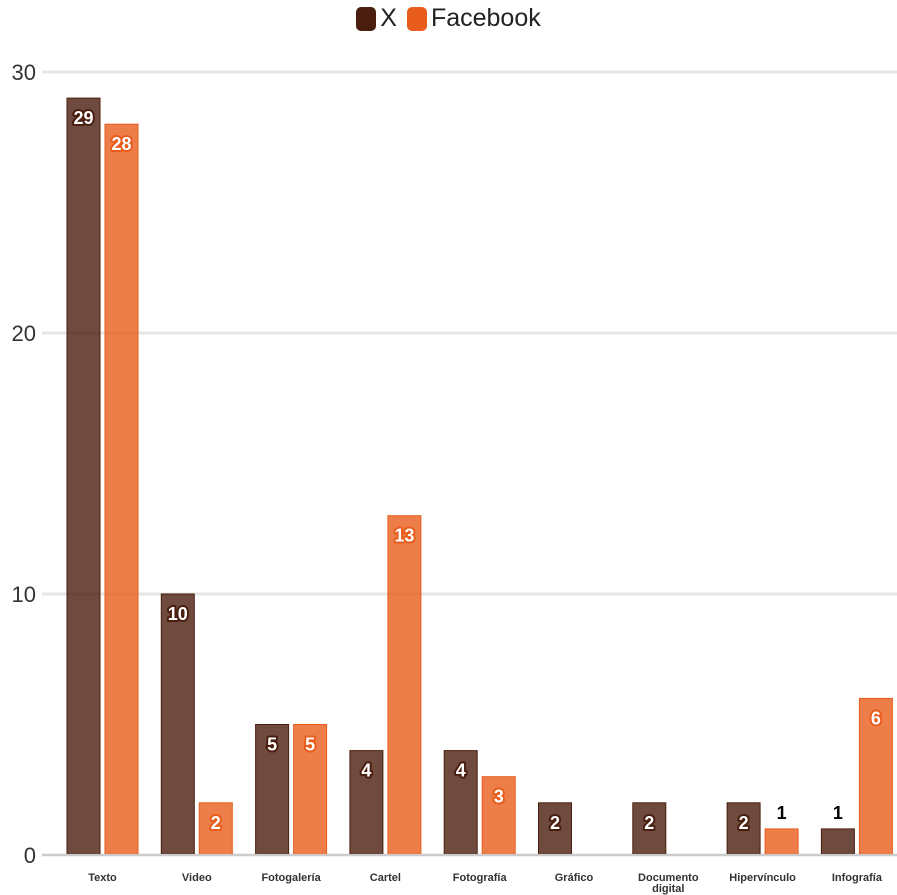 Image resolution: width=897 pixels, height=895 pixels. What do you see at coordinates (461, 771) in the screenshot?
I see `data-label-x-4: 4` at bounding box center [461, 771].